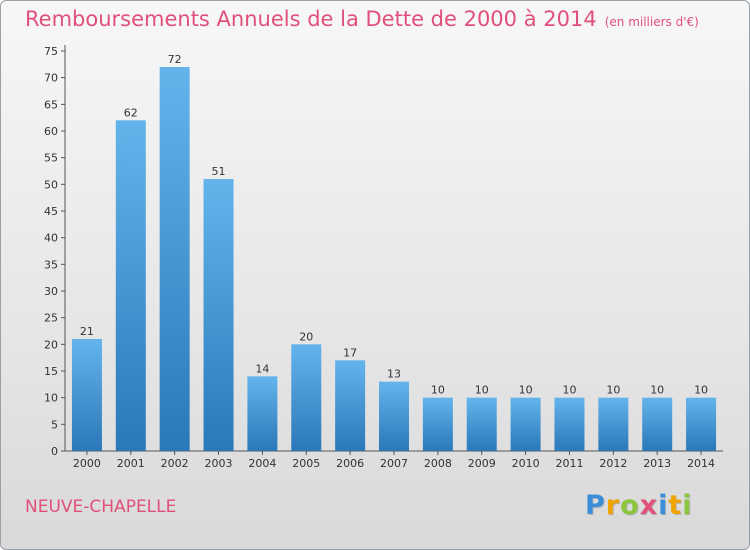 This screenshot has width=750, height=550. I want to click on logo-letter: x, so click(649, 505).